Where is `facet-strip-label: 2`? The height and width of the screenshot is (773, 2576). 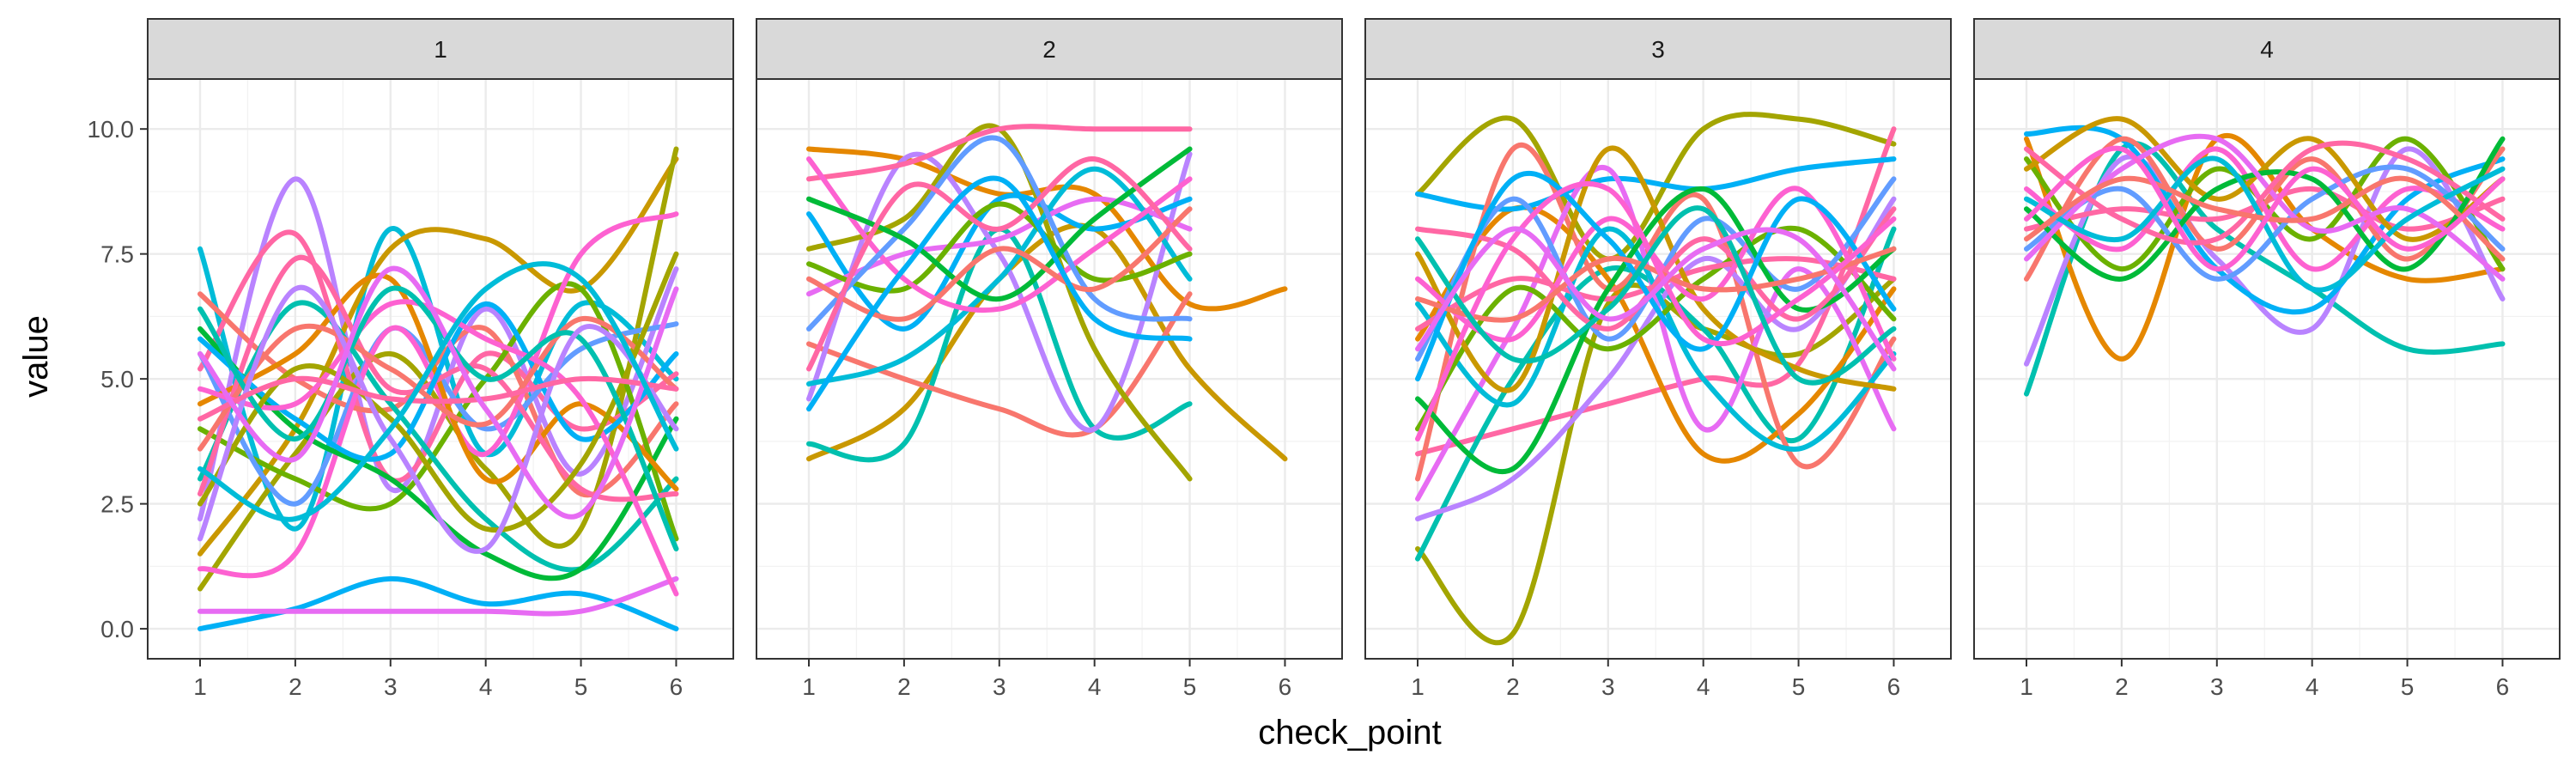
facet-strip-label: 2 is located at coordinates (1049, 49).